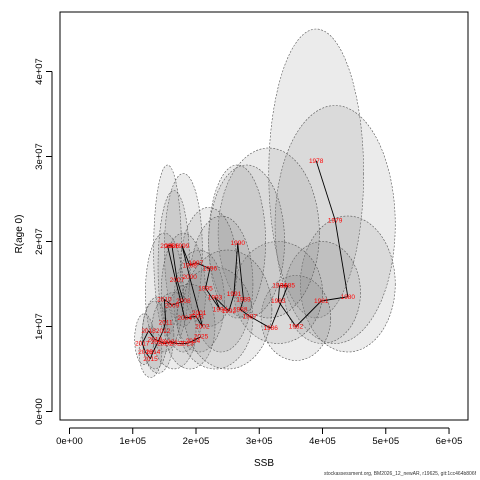 The width and height of the screenshot is (480, 480). I want to click on trajectory-segment-1999-2000, so click(186, 261).